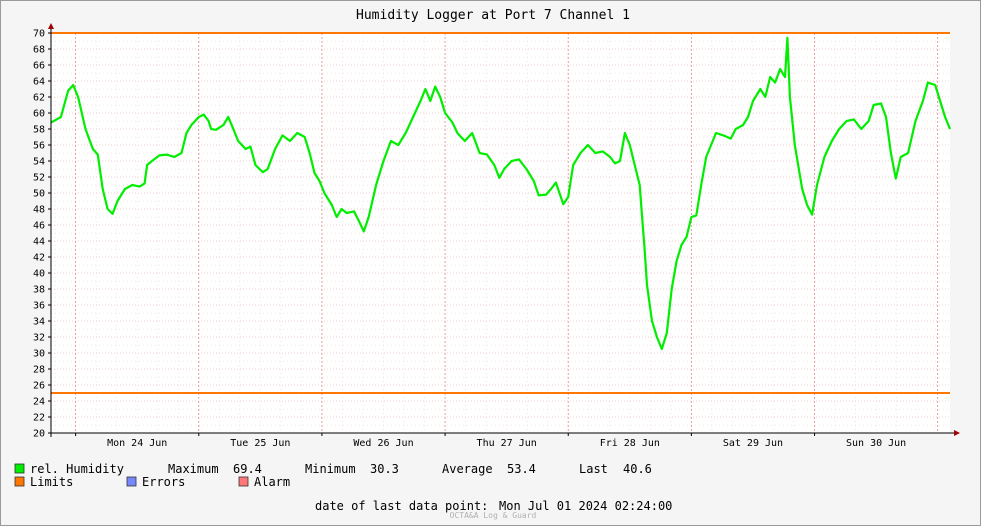  I want to click on y-tick-label: 28, so click(39, 370).